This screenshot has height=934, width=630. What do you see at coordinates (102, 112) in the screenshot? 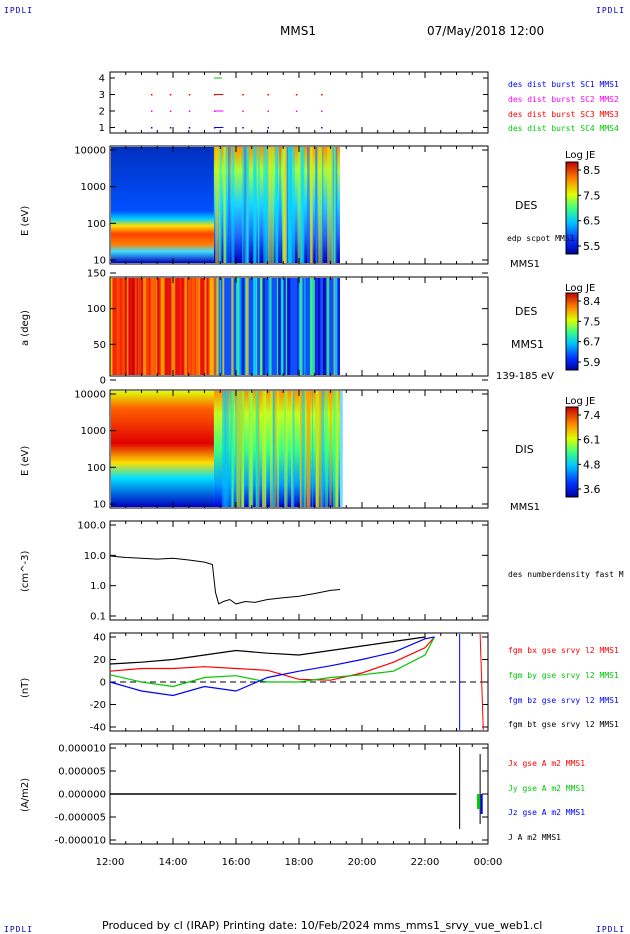
I see `burst-ytick-label: 2` at bounding box center [102, 112].